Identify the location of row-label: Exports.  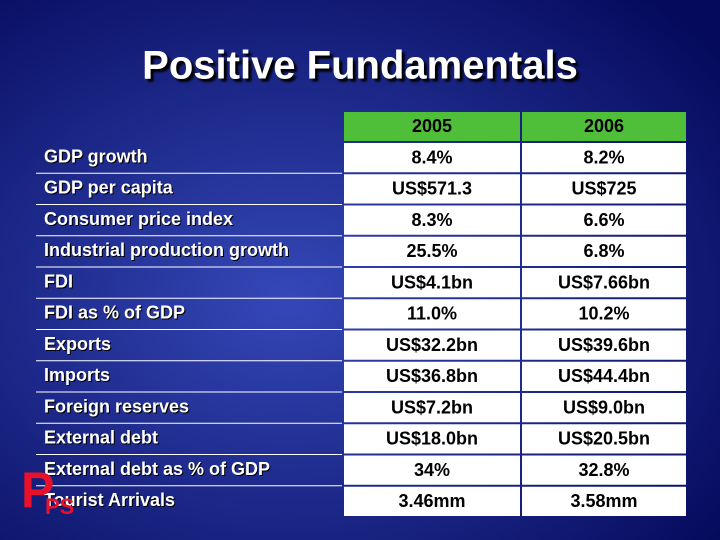
(77, 344).